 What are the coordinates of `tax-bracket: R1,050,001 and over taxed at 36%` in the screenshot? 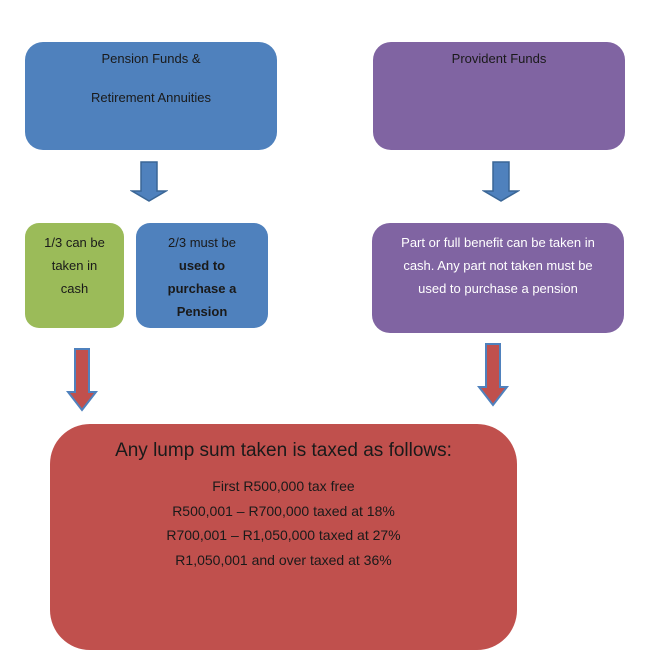 It's located at (283, 559).